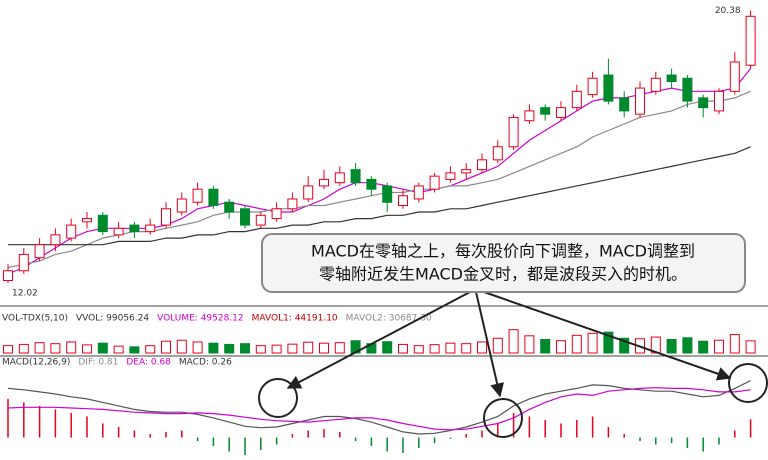 Image resolution: width=768 pixels, height=460 pixels. I want to click on highlight-circle, so click(748, 383).